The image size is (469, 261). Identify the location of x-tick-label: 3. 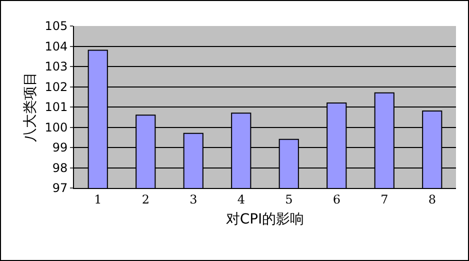
(194, 199).